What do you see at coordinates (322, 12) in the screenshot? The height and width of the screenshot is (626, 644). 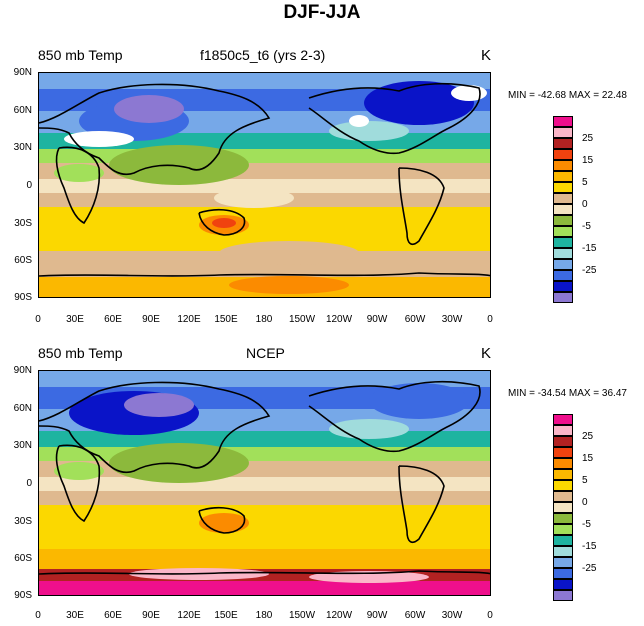 I see `figure-title: DJF-JJA` at bounding box center [322, 12].